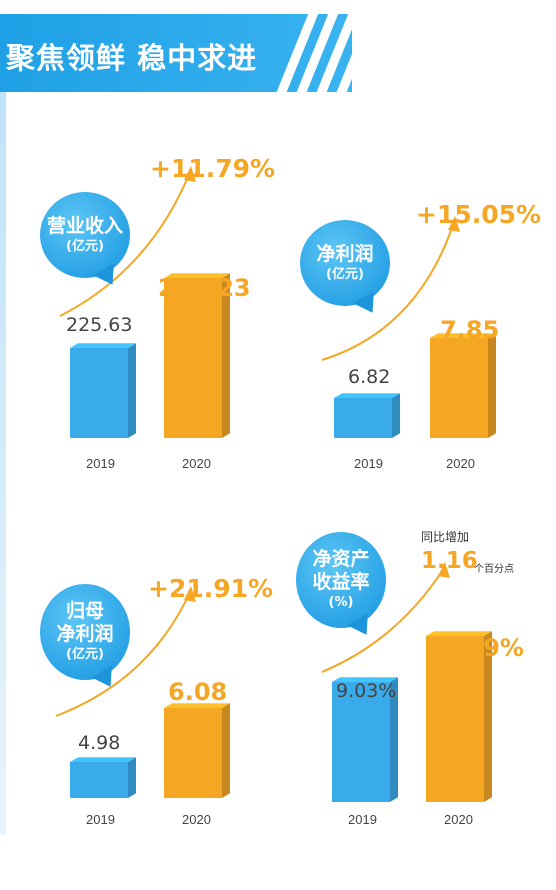 This screenshot has width=556, height=890. Describe the element at coordinates (213, 168) in the screenshot. I see `growth-label: +11.79%` at that location.